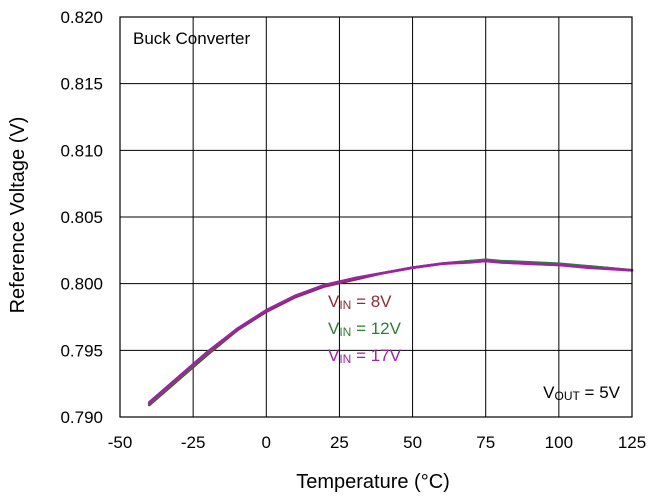 The width and height of the screenshot is (653, 497). I want to click on y-tick-label: 0.820, so click(81, 17).